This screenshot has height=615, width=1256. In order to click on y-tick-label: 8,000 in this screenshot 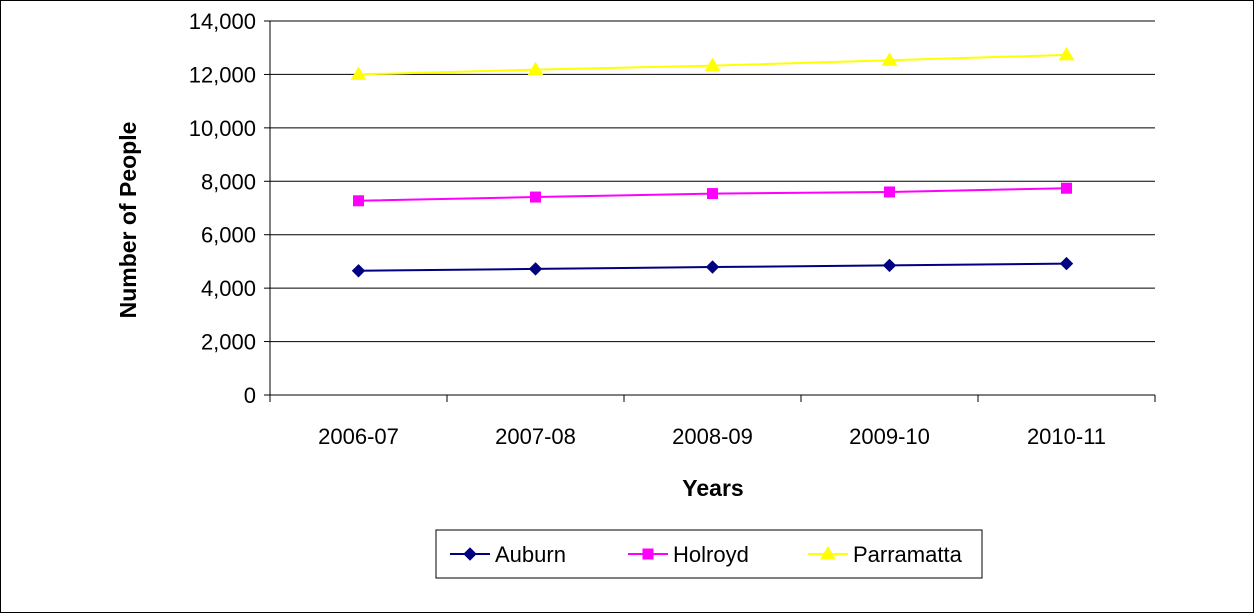, I will do `click(228, 181)`.